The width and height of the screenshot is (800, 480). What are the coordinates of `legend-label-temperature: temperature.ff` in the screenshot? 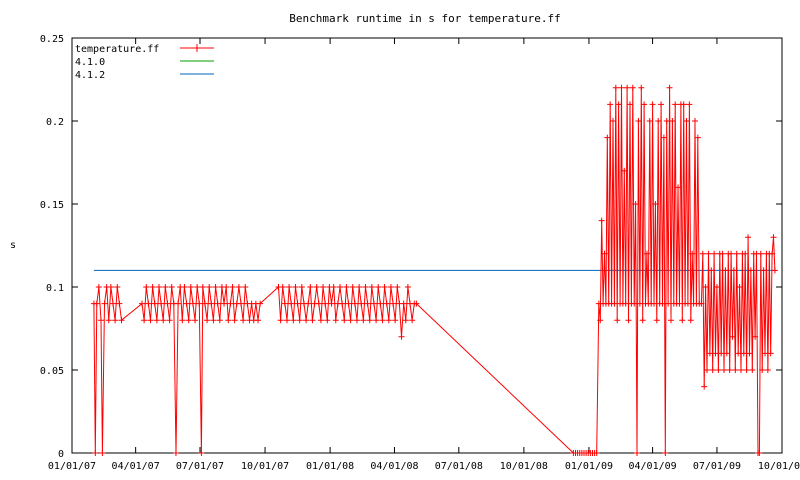 It's located at (117, 49).